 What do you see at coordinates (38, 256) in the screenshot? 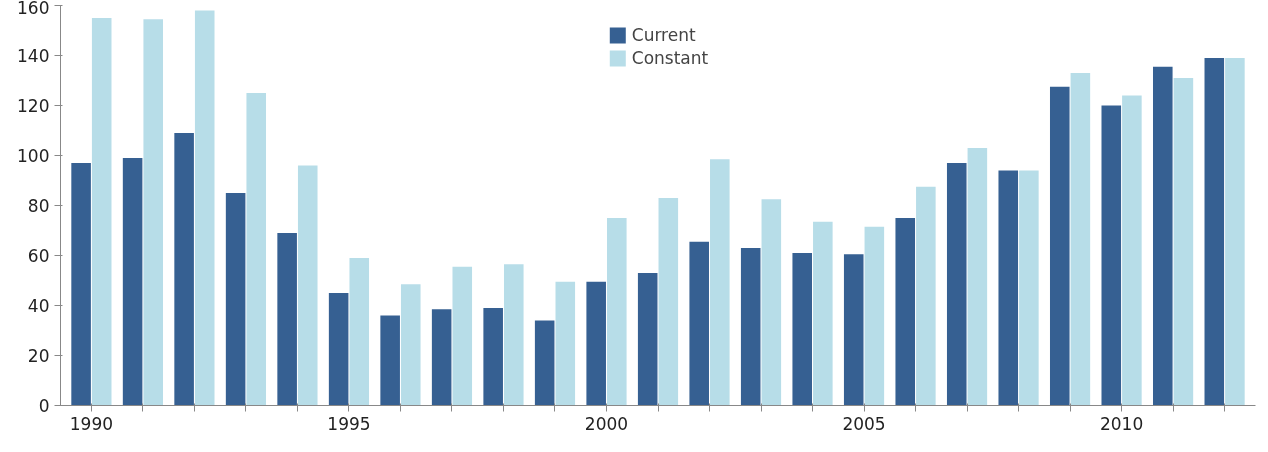
I see `y-tick-label: 60` at bounding box center [38, 256].